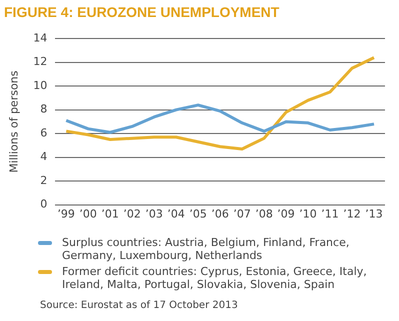 The image size is (399, 321). Describe the element at coordinates (154, 213) in the screenshot. I see `x-tick-label: ’03` at that location.